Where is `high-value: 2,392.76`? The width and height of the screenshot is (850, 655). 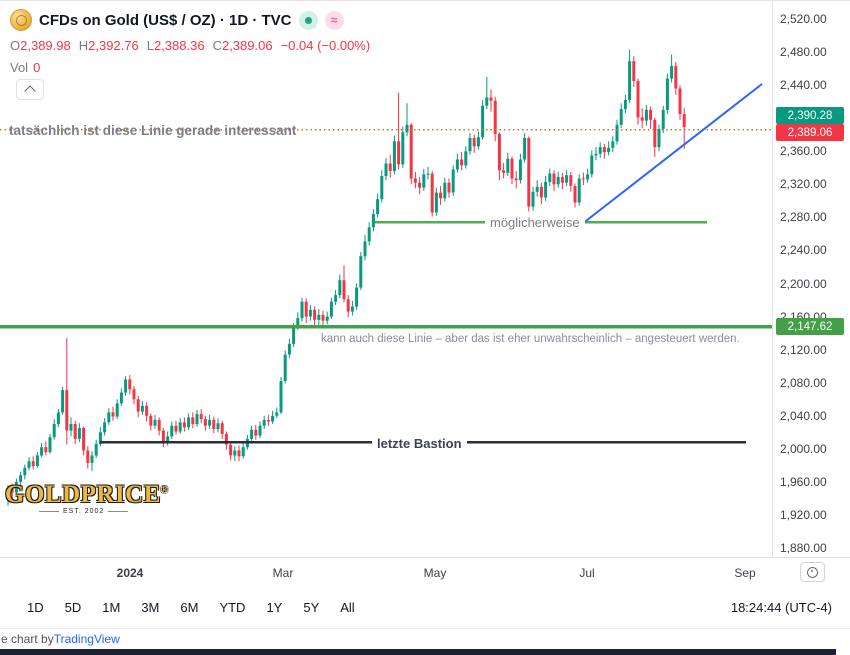 high-value: 2,392.76 is located at coordinates (113, 45).